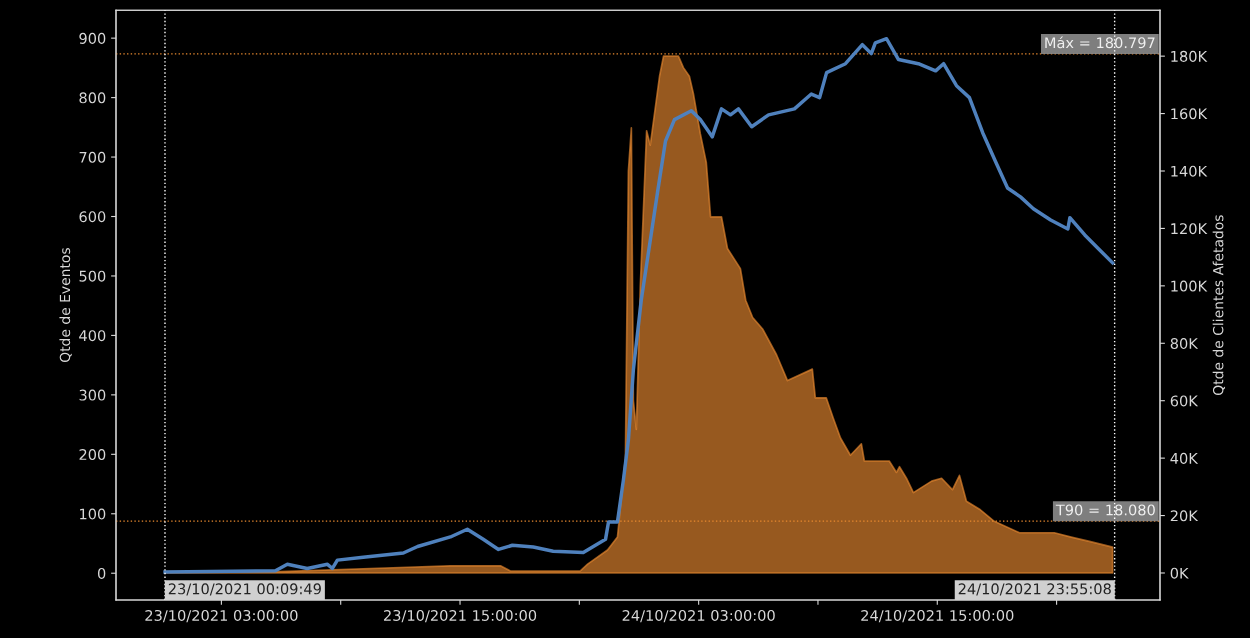  I want to click on y-tick-label: 200, so click(92, 455).